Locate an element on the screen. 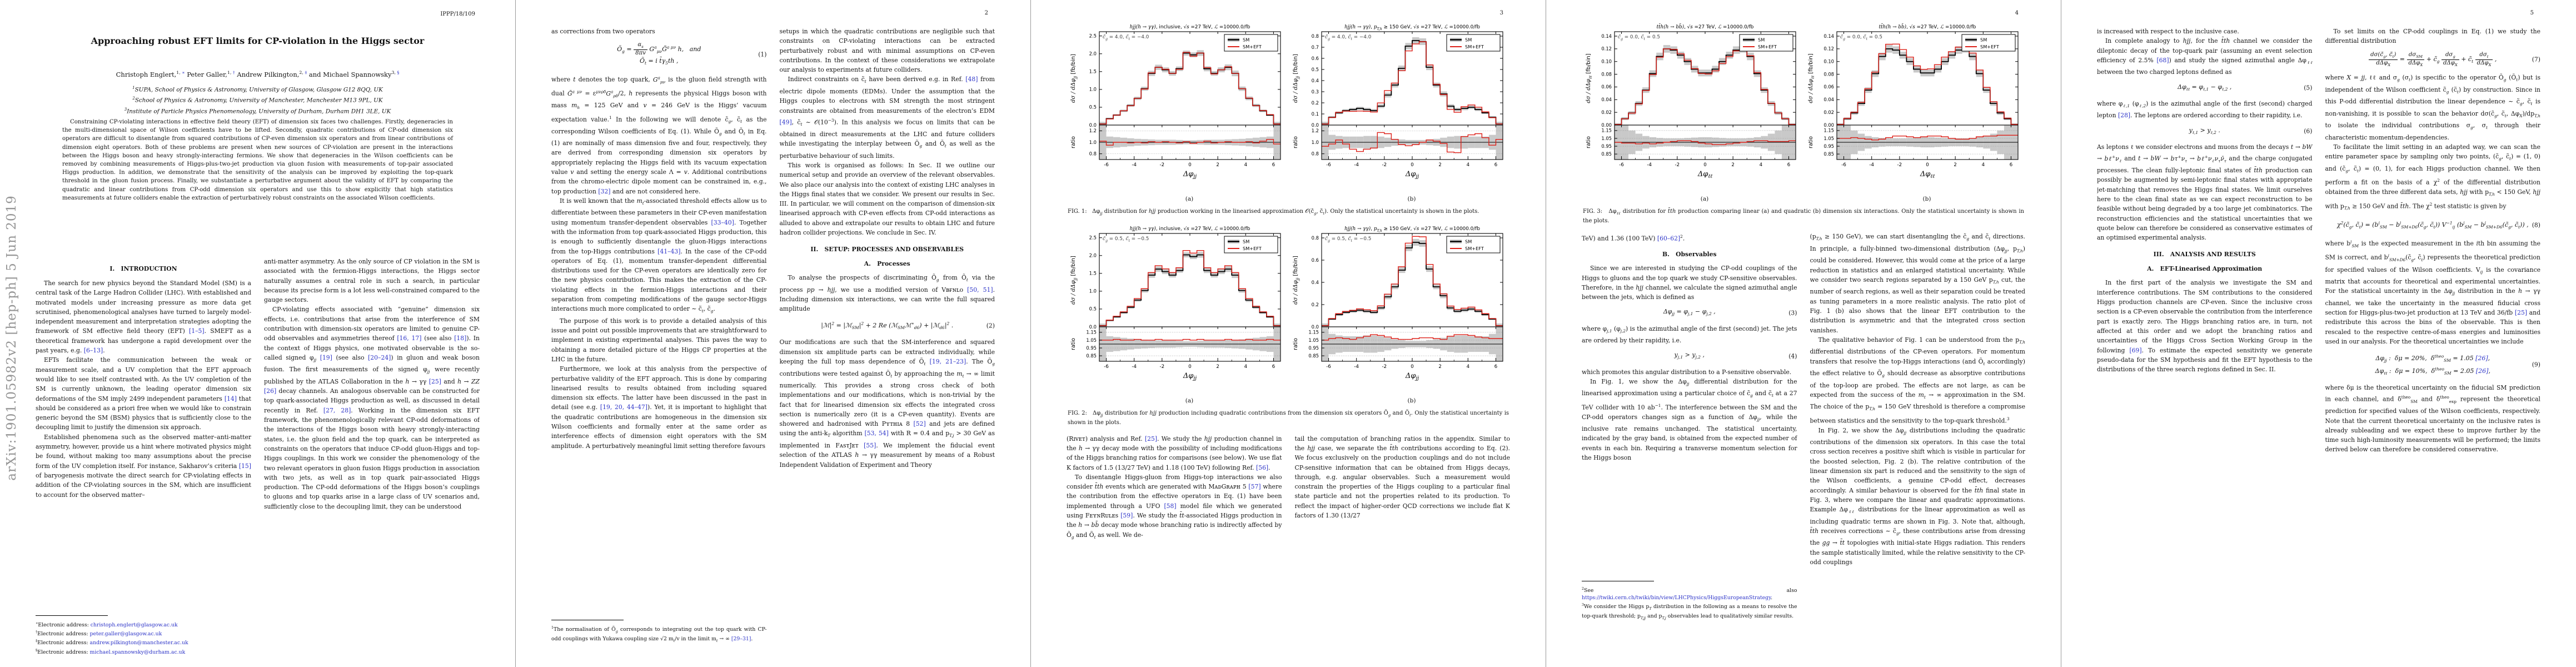  svg-text: 0.08 is located at coordinates (1828, 74).